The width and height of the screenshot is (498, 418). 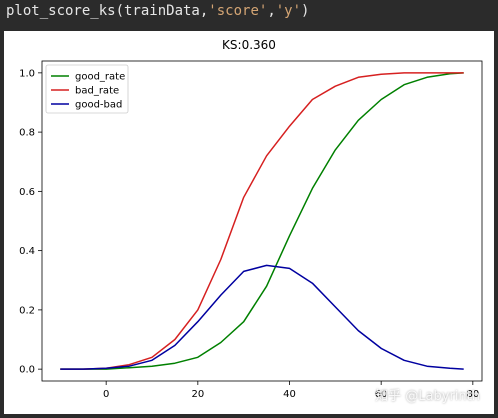 I want to click on x-tick-label: 0, so click(x=106, y=394).